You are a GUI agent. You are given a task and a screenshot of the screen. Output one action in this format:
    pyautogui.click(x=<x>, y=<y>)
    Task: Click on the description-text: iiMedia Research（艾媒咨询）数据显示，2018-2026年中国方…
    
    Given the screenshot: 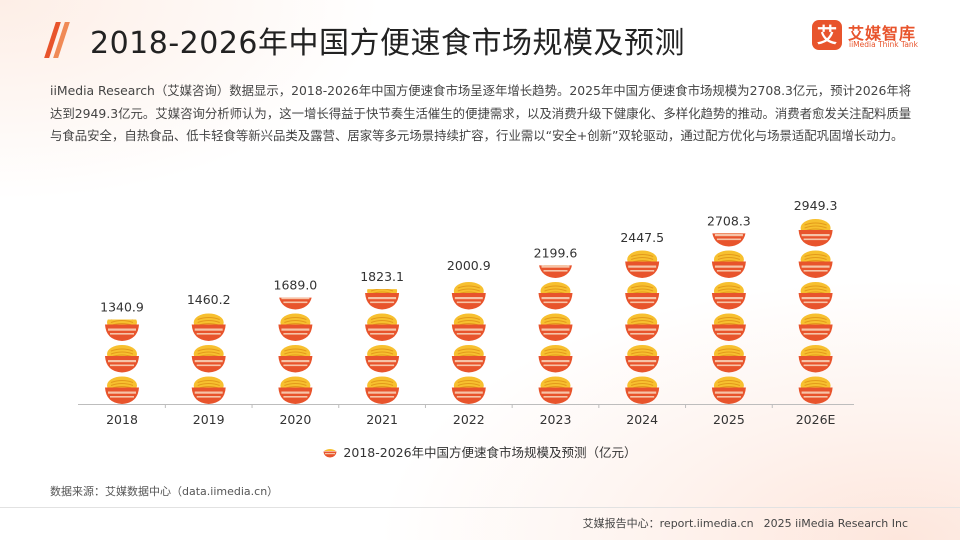 What is the action you would take?
    pyautogui.click(x=481, y=113)
    